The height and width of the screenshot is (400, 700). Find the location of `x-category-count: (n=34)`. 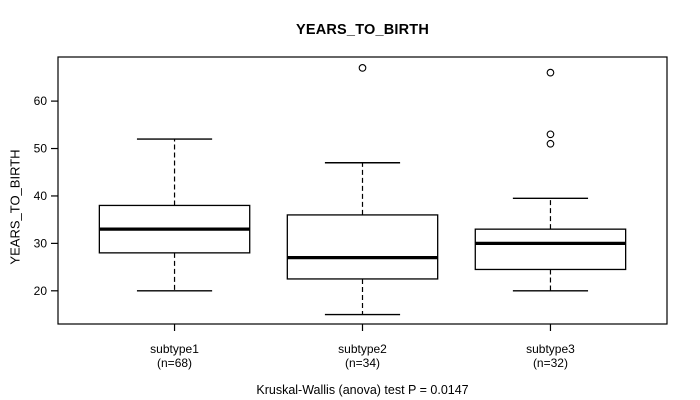

x-category-count: (n=34) is located at coordinates (362, 363).